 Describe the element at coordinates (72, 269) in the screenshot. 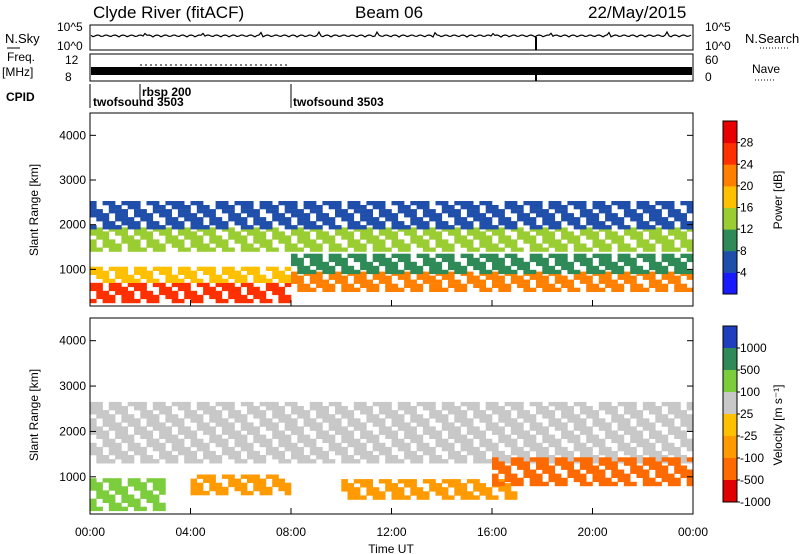

I see `power-ytick-label: 1000` at that location.